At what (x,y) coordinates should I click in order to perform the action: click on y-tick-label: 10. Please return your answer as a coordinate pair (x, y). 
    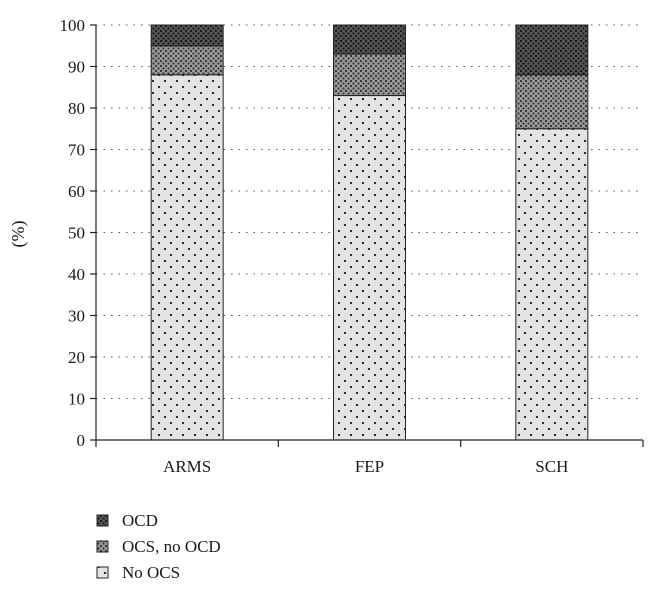
    Looking at the image, I should click on (76, 399).